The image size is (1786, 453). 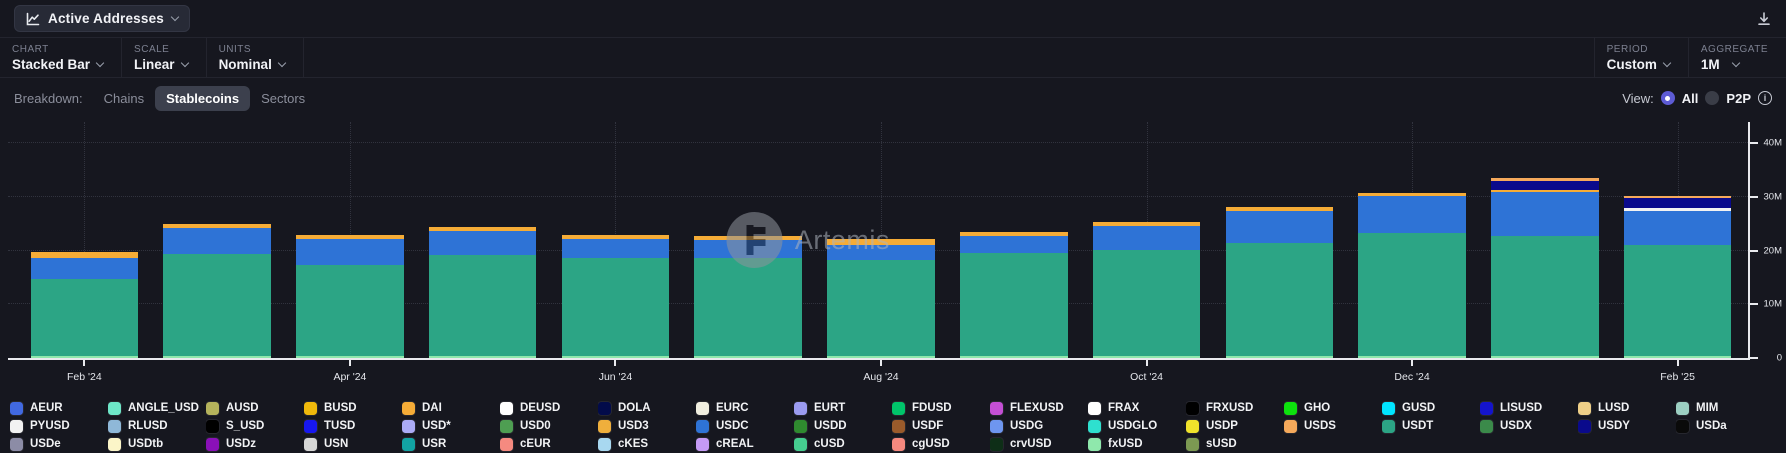 What do you see at coordinates (59, 444) in the screenshot?
I see `legend-item-usde: USDe` at bounding box center [59, 444].